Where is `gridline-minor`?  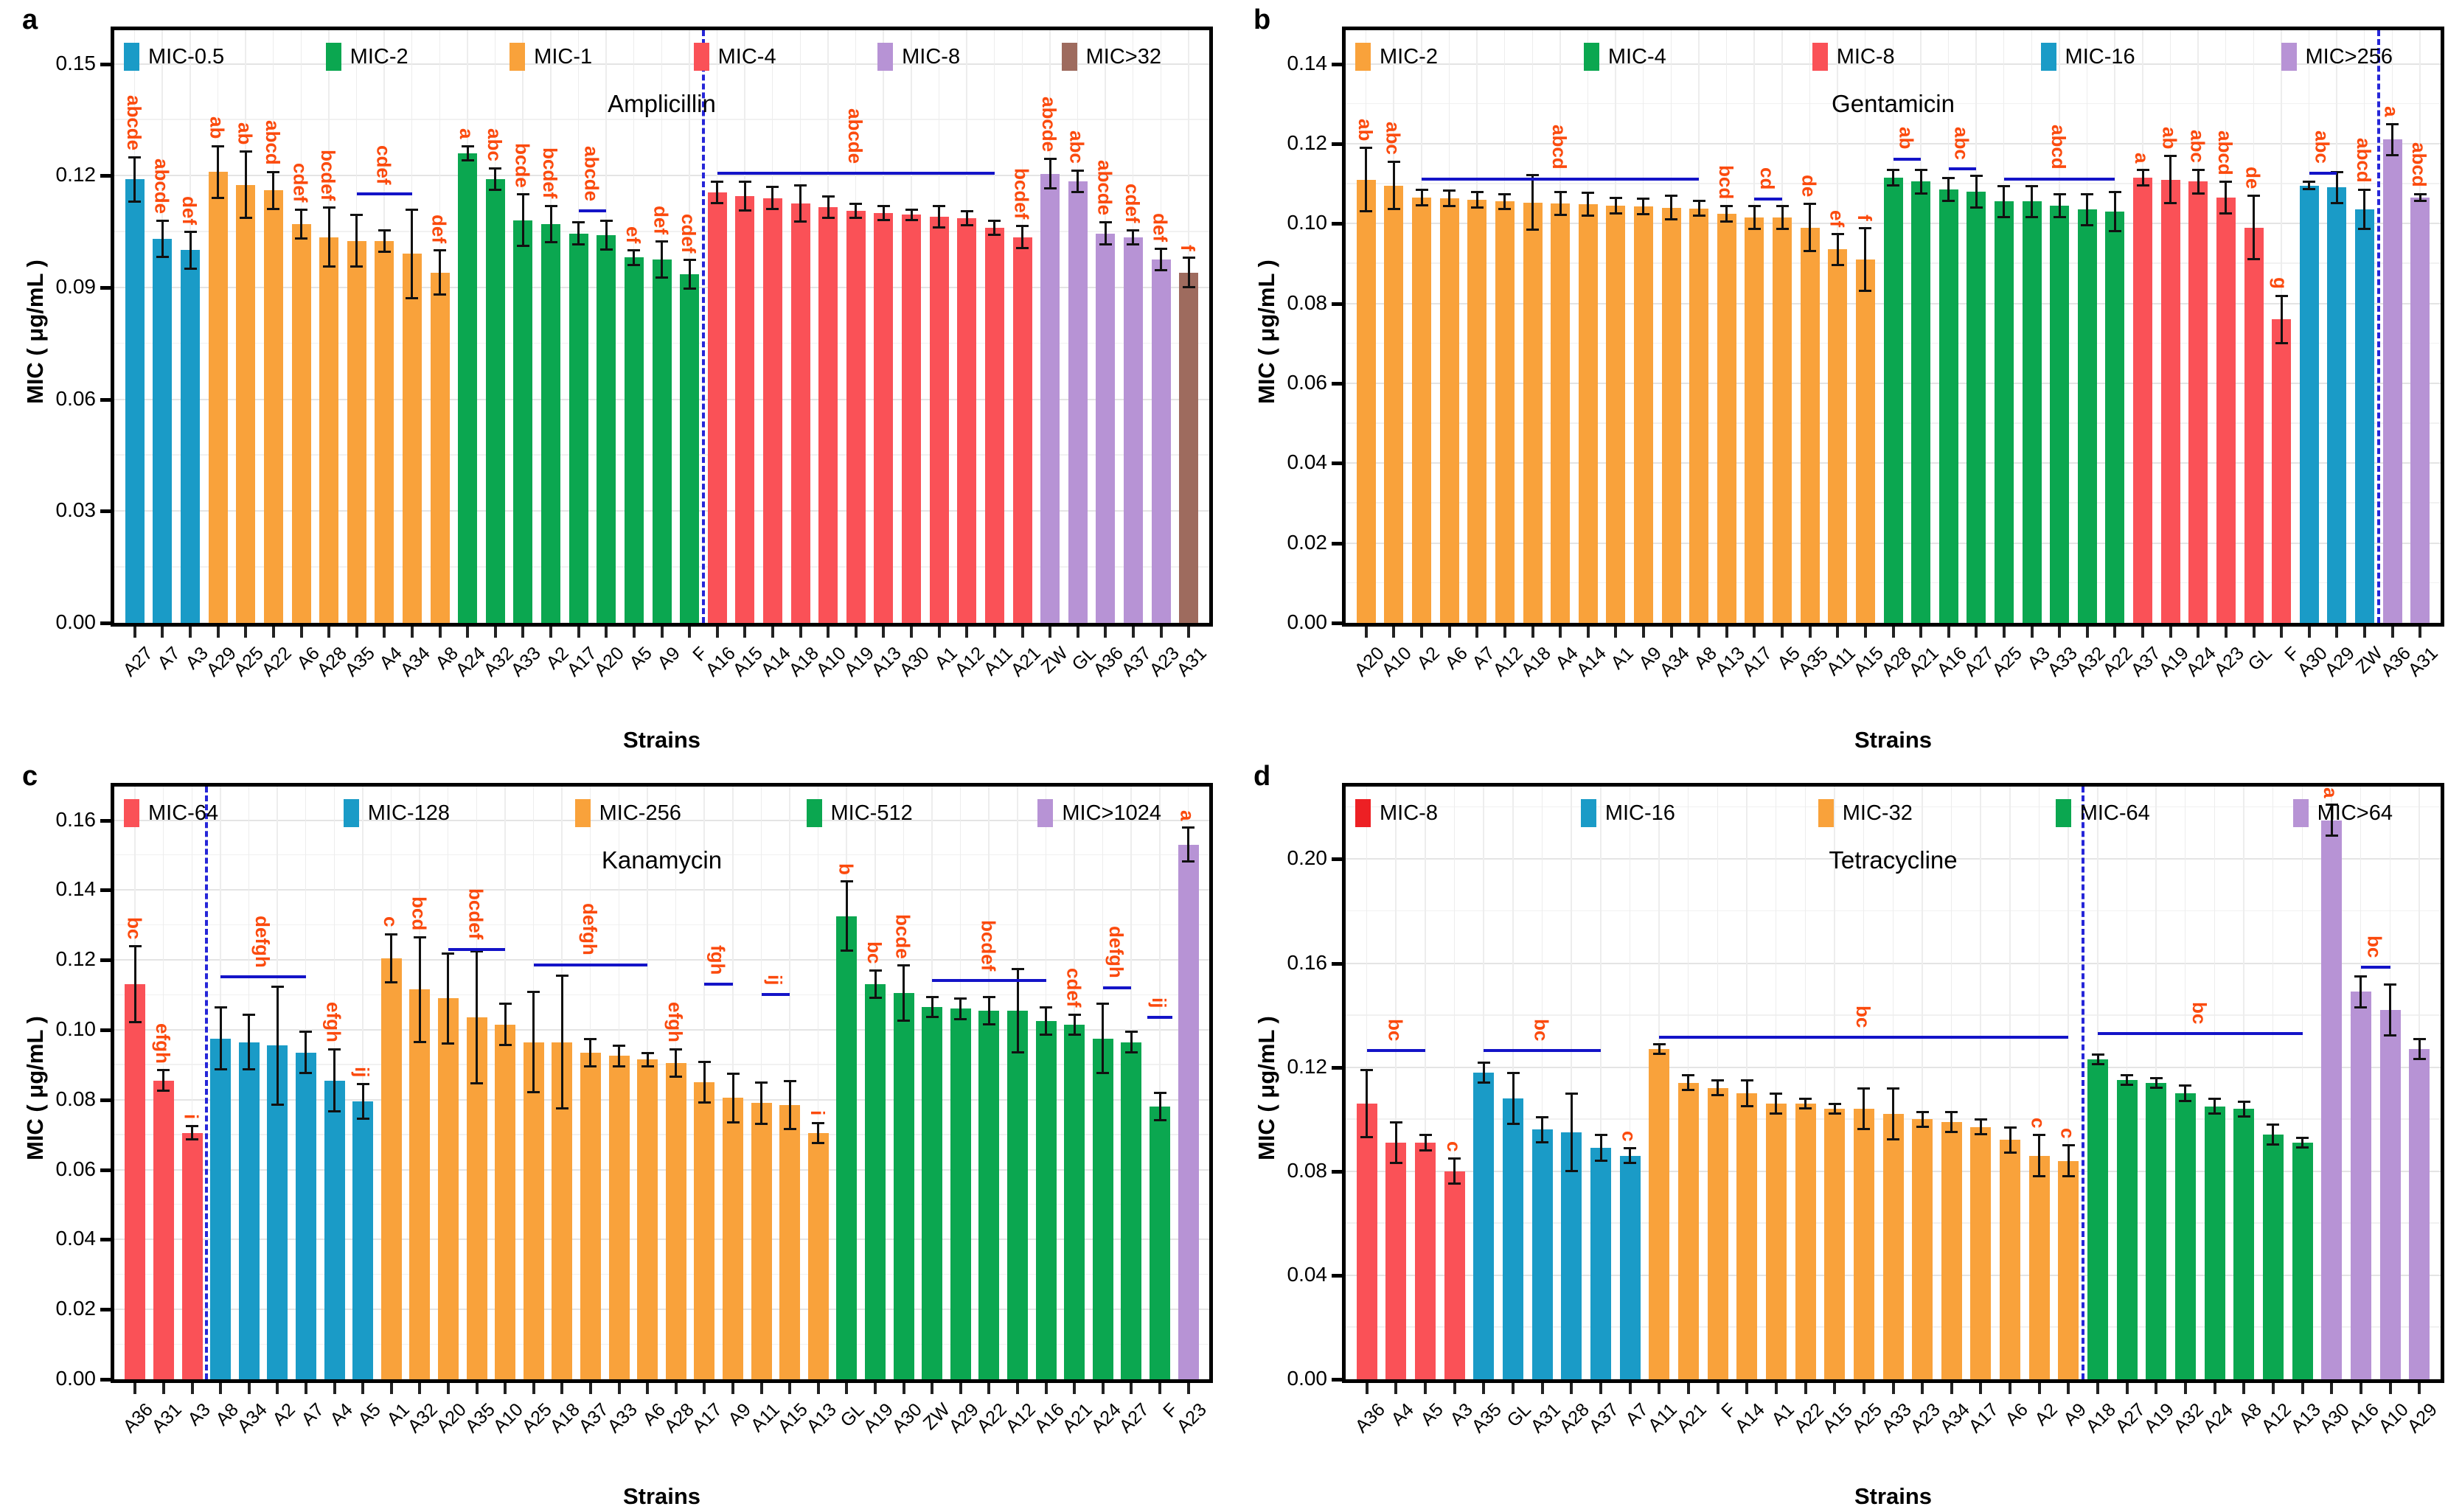 gridline-minor is located at coordinates (661, 1274).